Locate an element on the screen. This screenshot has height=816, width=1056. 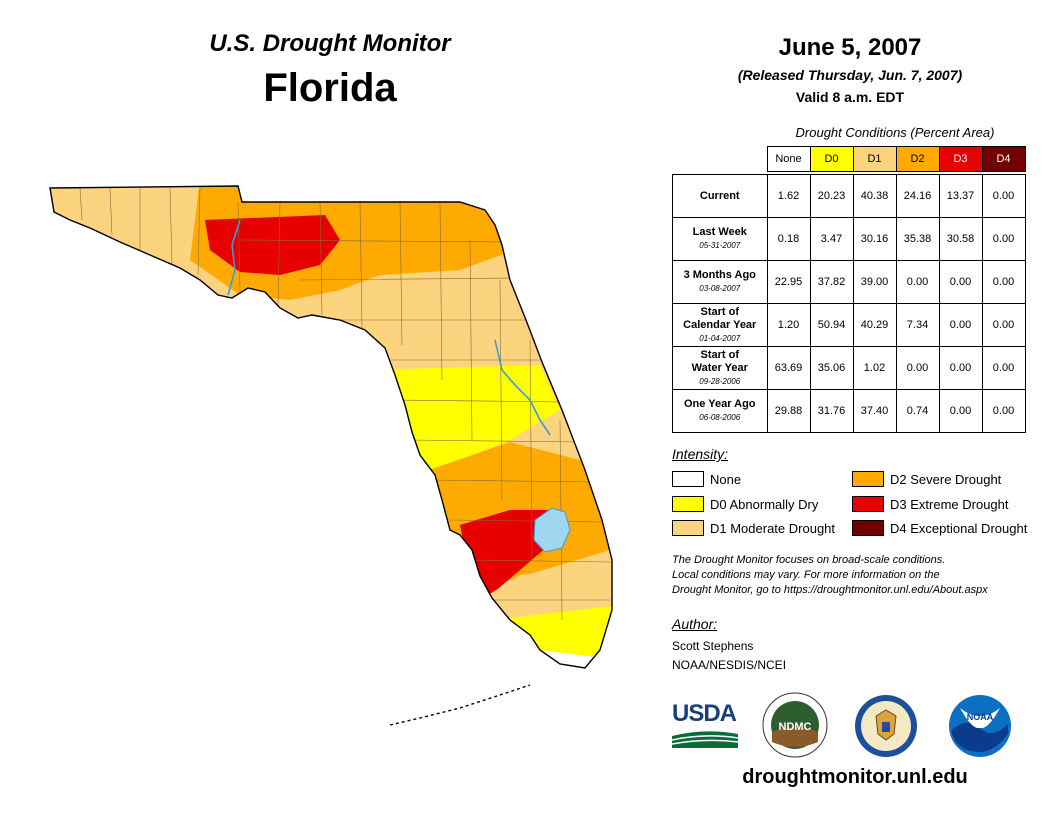
usda-logo: USDA is located at coordinates (705, 724).